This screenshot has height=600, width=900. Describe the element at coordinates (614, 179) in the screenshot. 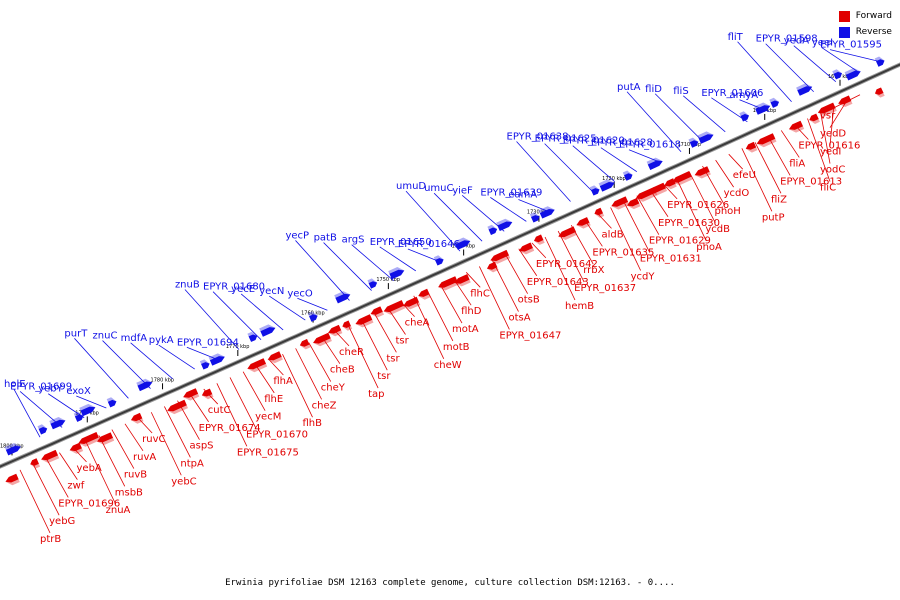

I see `kbp-tick-label: 1720 kbp` at that location.